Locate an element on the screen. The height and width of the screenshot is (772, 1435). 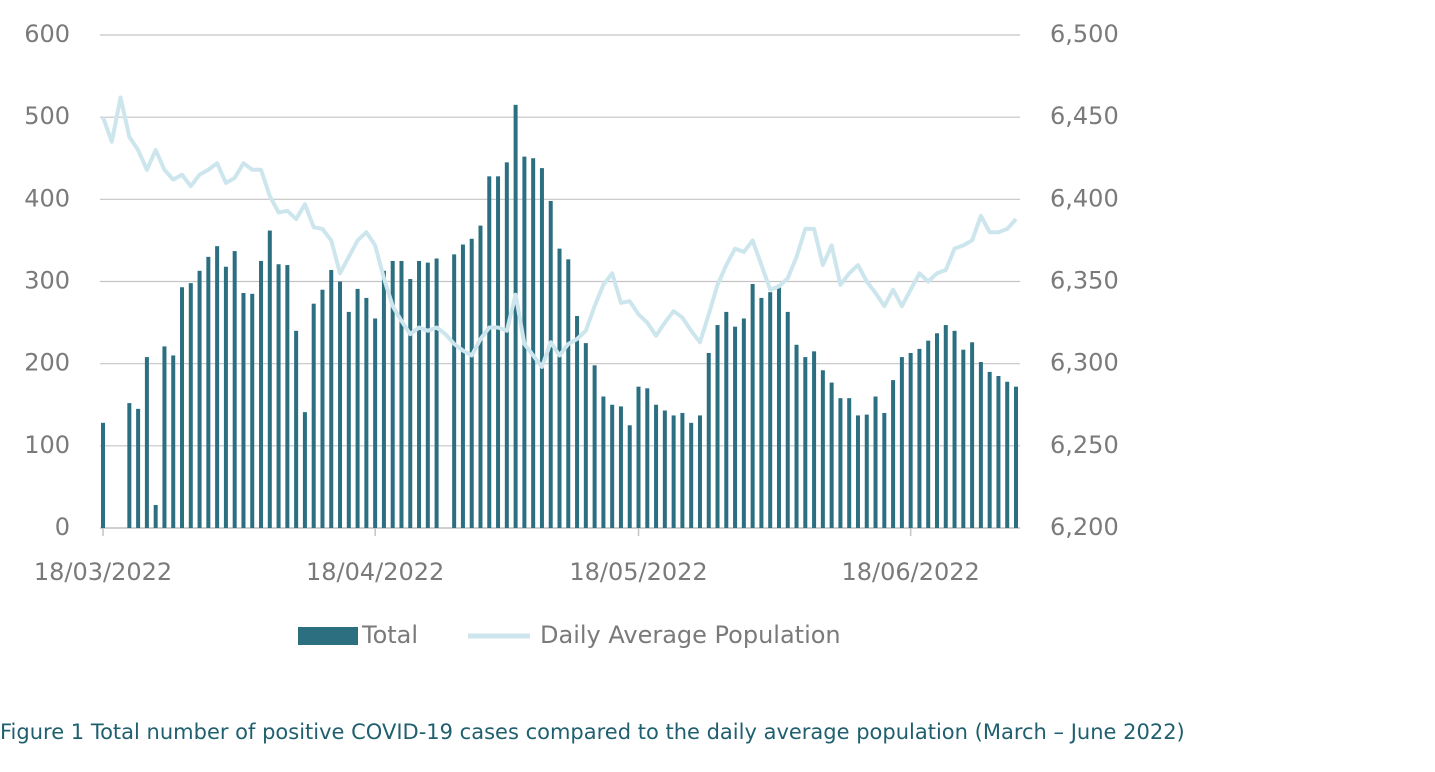
y2-tick-label: 6,350 is located at coordinates (1084, 281).